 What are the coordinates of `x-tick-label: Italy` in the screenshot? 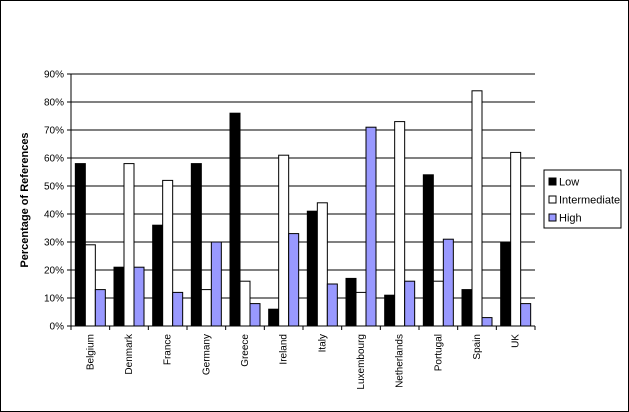 It's located at (322, 343).